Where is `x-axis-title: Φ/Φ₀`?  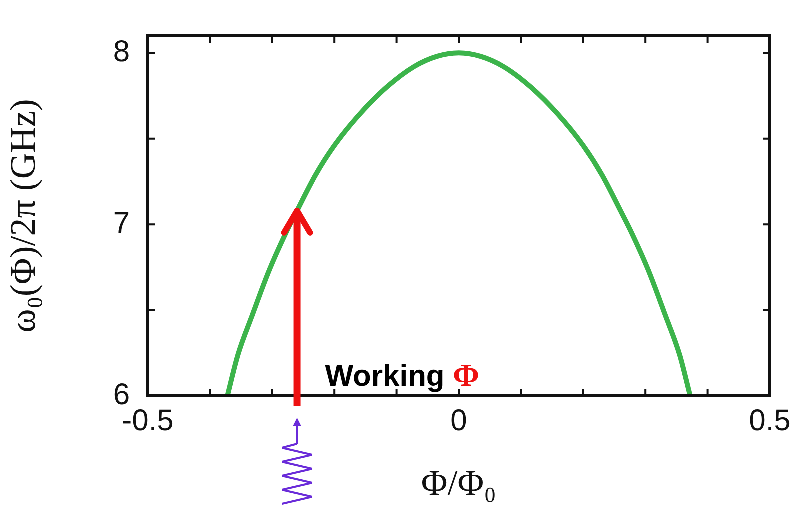
x-axis-title: Φ/Φ₀ is located at coordinates (459, 482).